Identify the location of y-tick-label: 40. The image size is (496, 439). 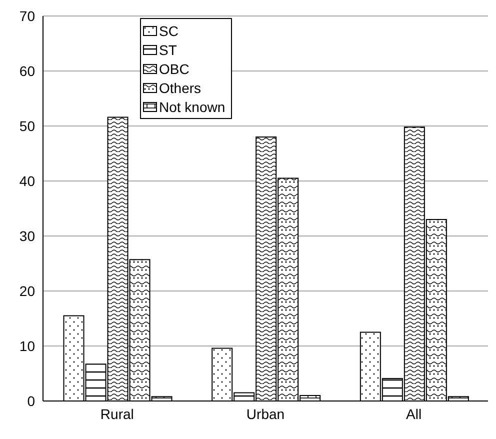
(27, 180).